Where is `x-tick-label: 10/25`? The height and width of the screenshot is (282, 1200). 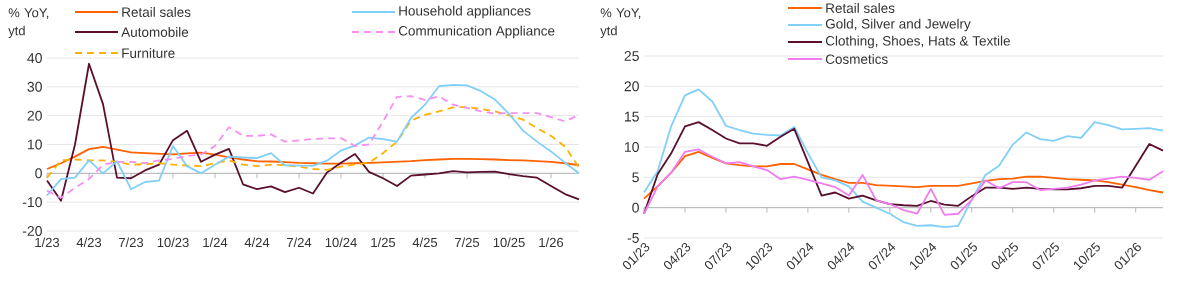 x-tick-label: 10/25 is located at coordinates (509, 242).